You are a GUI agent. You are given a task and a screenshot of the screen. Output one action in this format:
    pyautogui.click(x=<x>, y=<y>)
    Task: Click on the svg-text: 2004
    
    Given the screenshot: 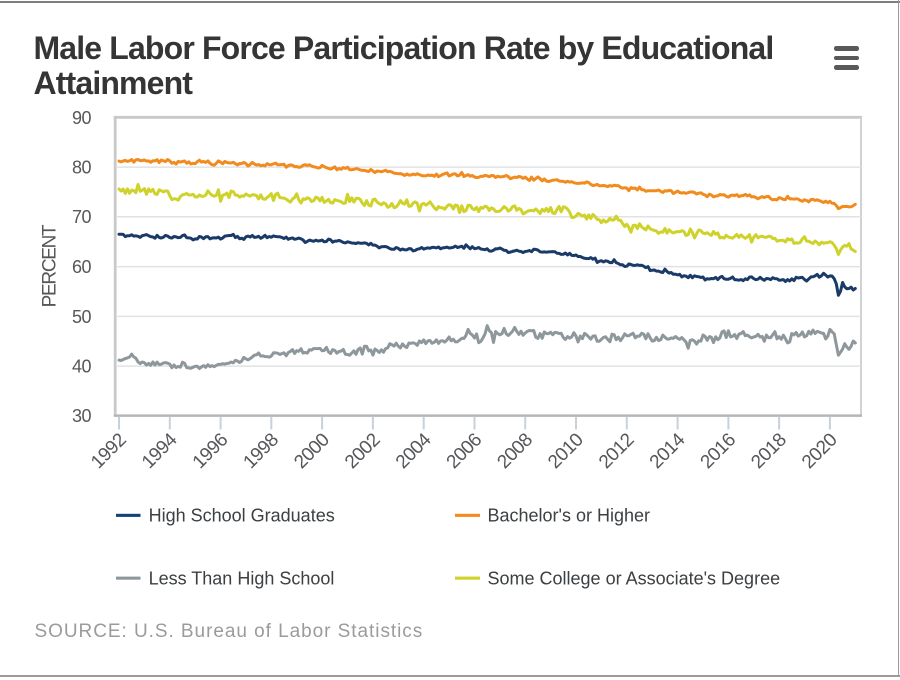 What is the action you would take?
    pyautogui.click(x=414, y=451)
    